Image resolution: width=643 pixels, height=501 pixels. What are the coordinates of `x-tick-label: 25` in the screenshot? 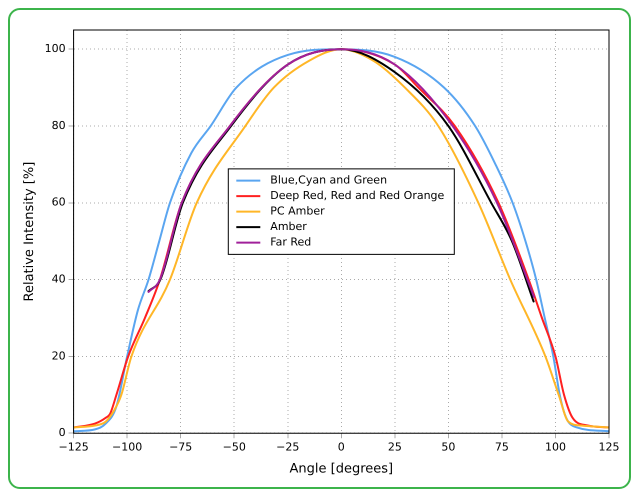 It's located at (395, 447).